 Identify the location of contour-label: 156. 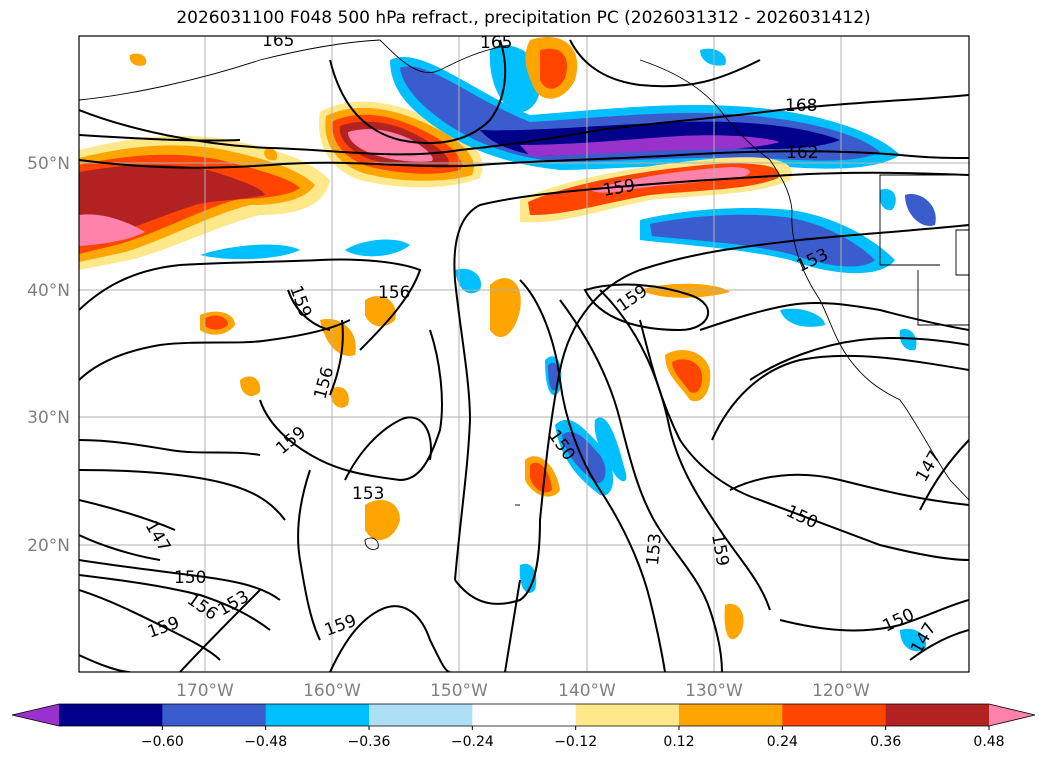
(394, 293).